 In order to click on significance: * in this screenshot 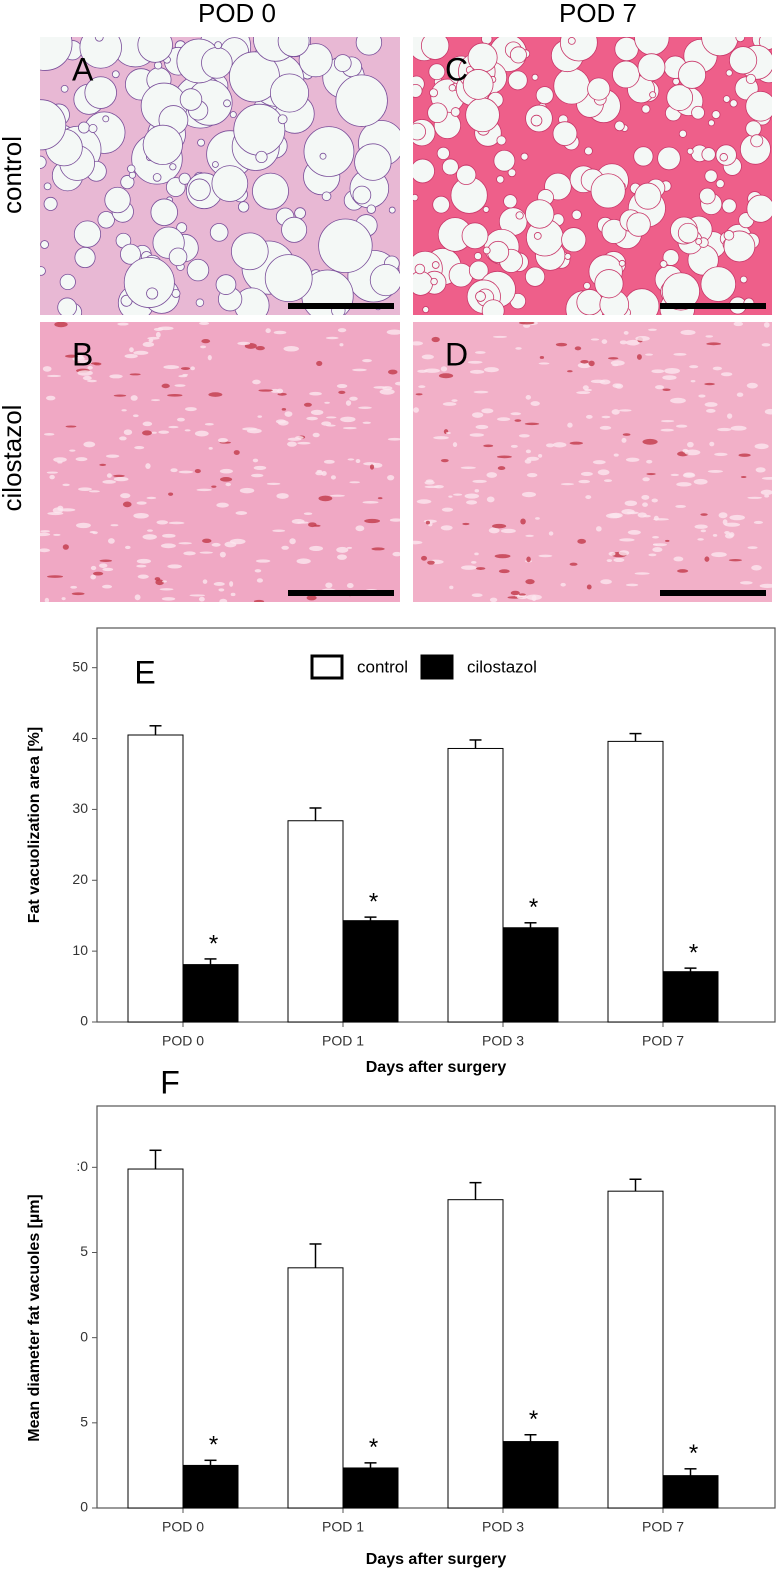, I will do `click(213, 943)`.